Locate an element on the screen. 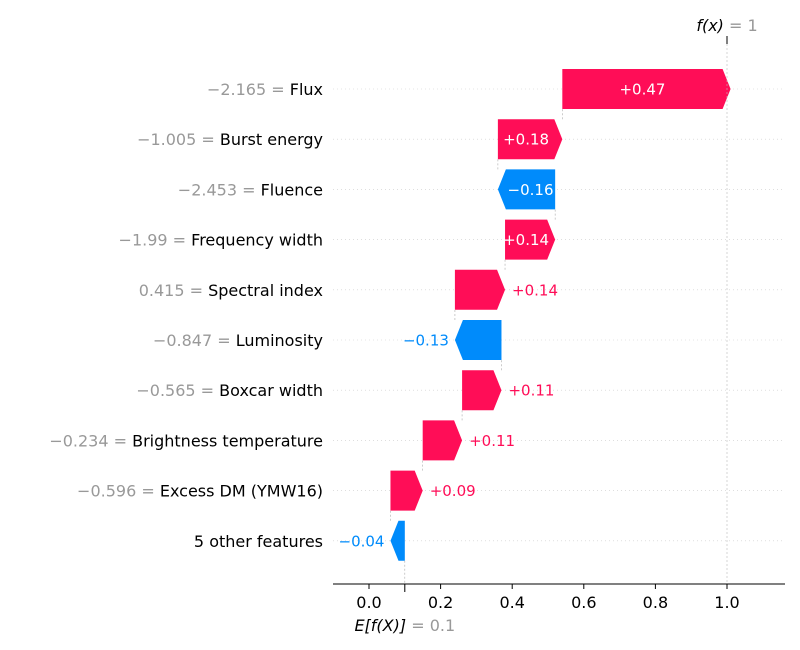 The image size is (800, 650). x-axis: 0.0 0.2 0.4 0.6 0.8 1.0 is located at coordinates (559, 597).